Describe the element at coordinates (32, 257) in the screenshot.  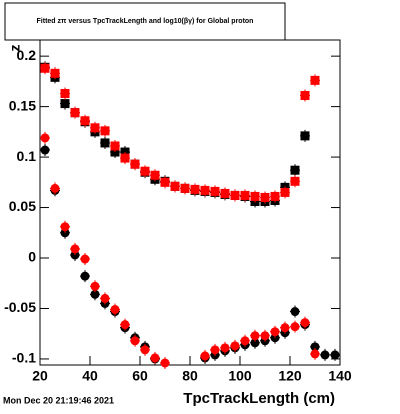
I see `y-tick-label: 0` at that location.